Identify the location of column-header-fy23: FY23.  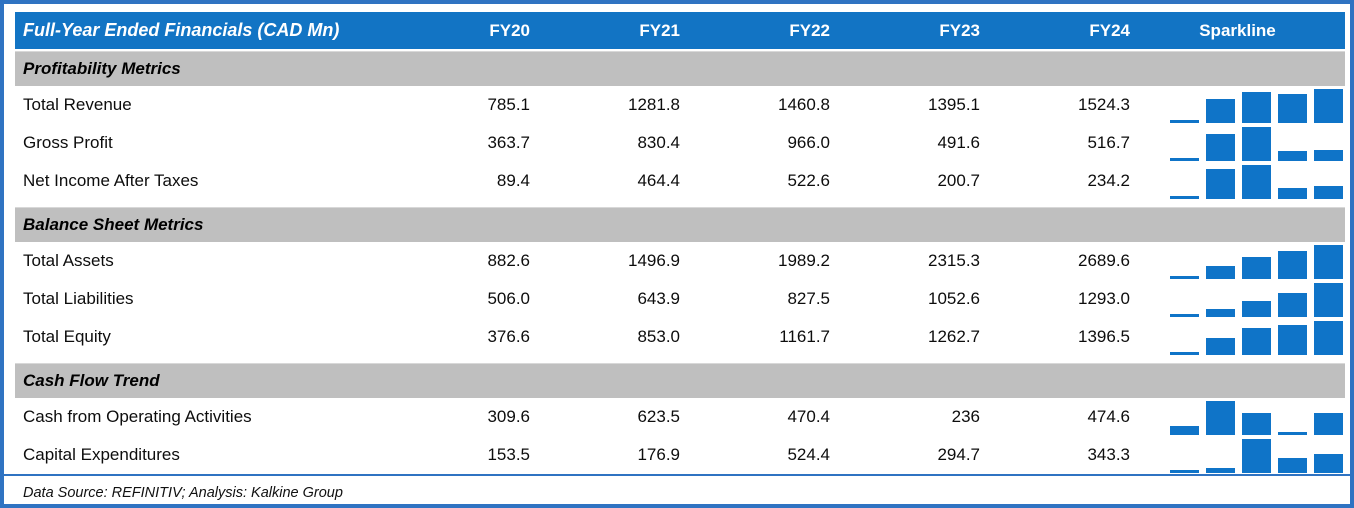
(959, 30).